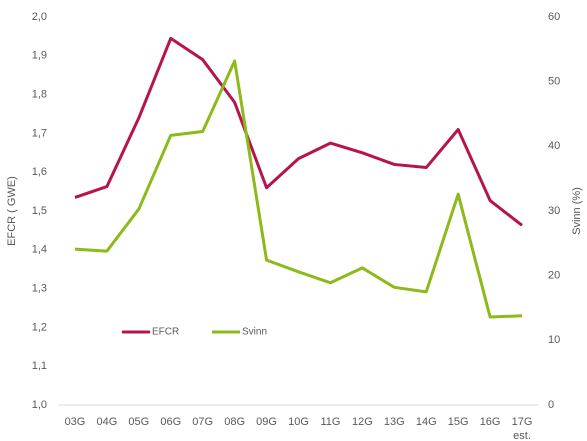  I want to click on x-tick-label: 10G, so click(298, 422).